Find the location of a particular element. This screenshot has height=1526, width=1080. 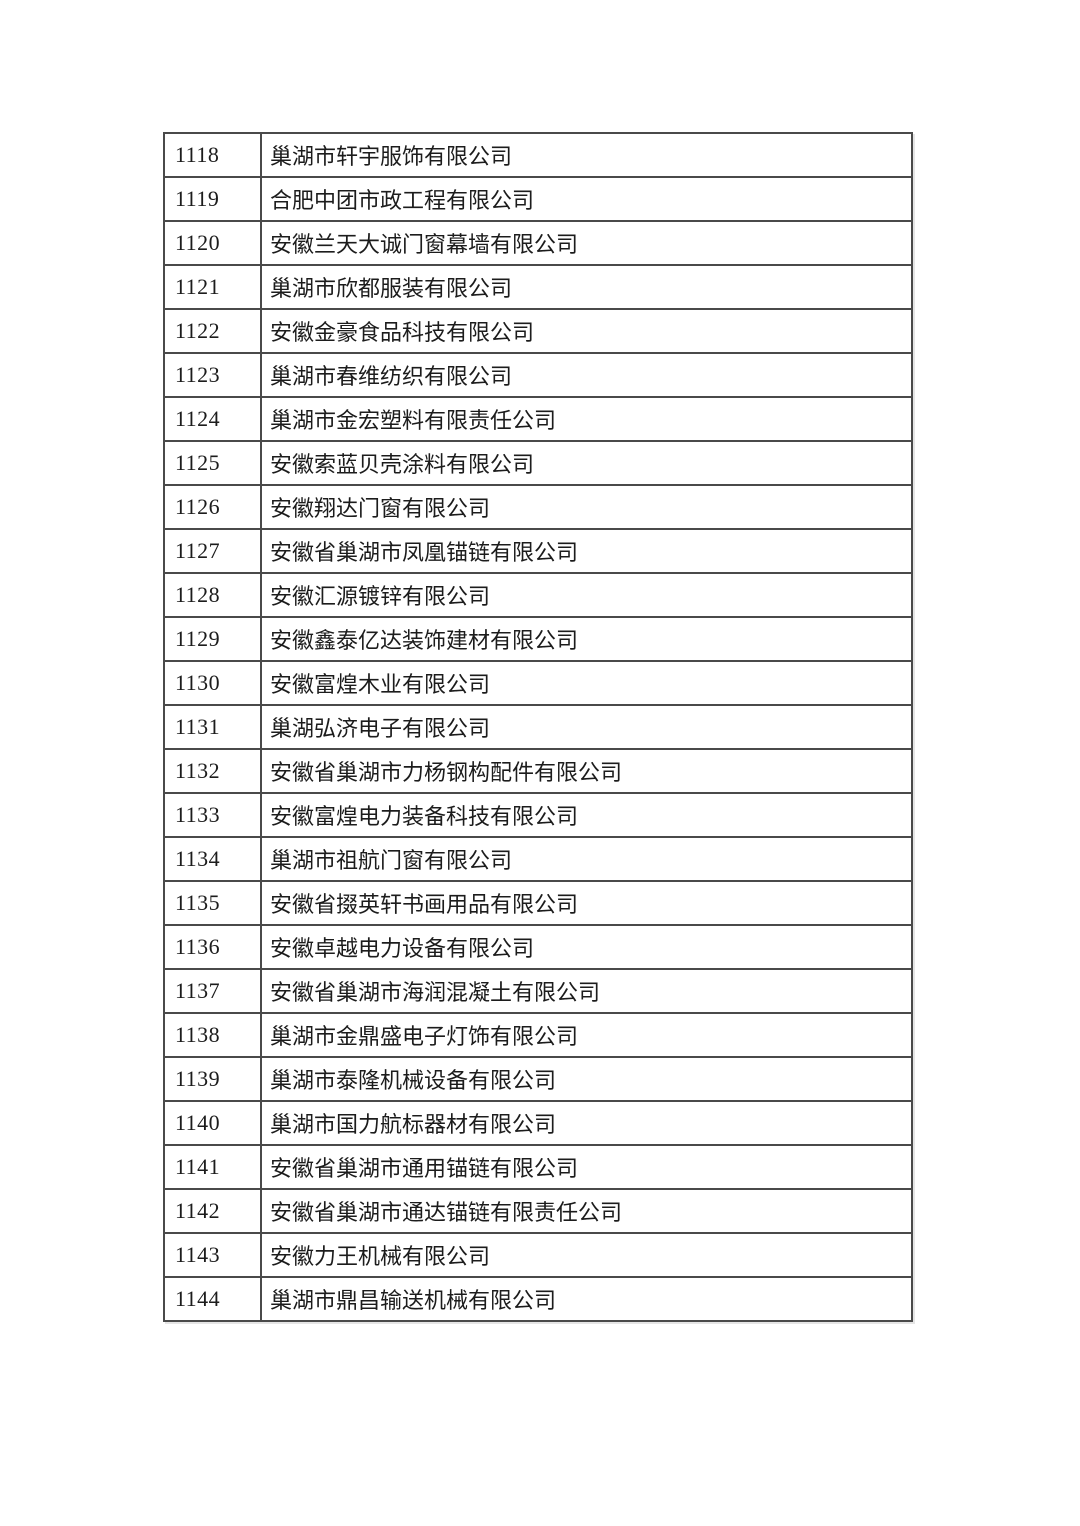

row-number-cell: 1130 is located at coordinates (212, 683).